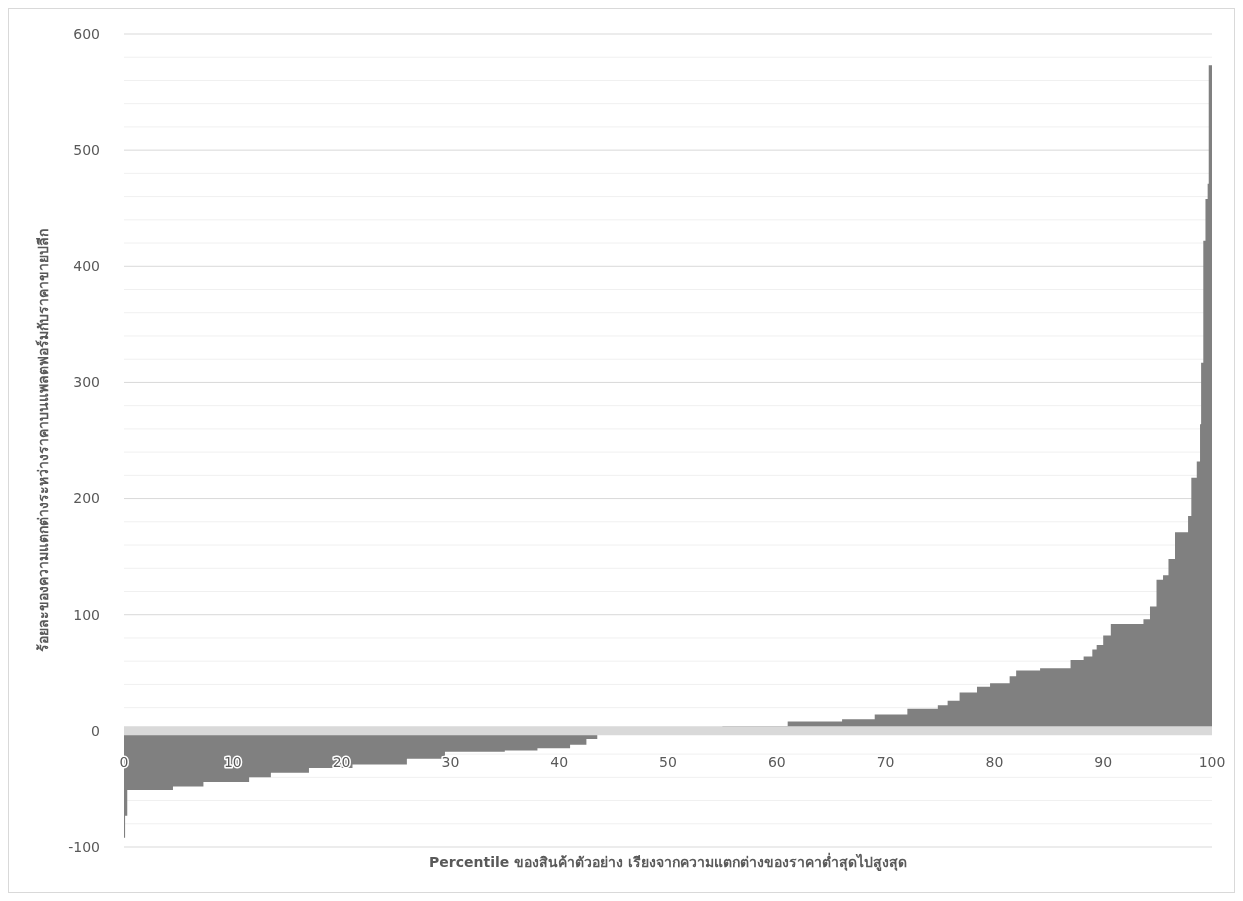 This screenshot has width=1243, height=901. Describe the element at coordinates (341, 761) in the screenshot. I see `x-tick-label: 20` at that location.